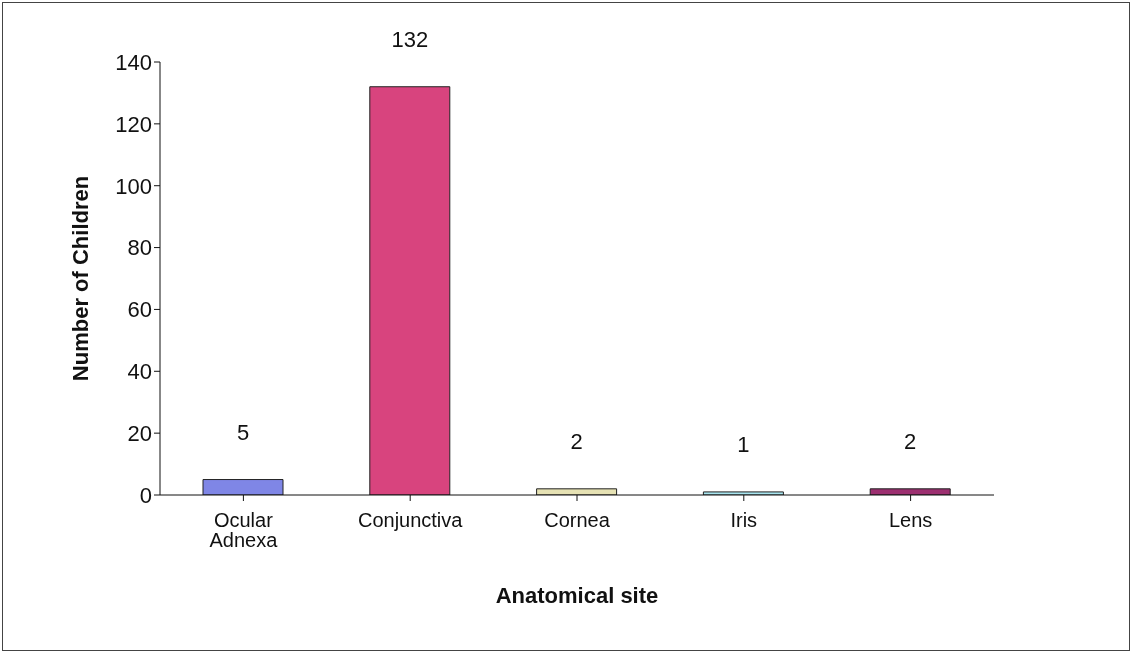 The height and width of the screenshot is (655, 1134). What do you see at coordinates (910, 520) in the screenshot?
I see `x-tick-label: Lens` at bounding box center [910, 520].